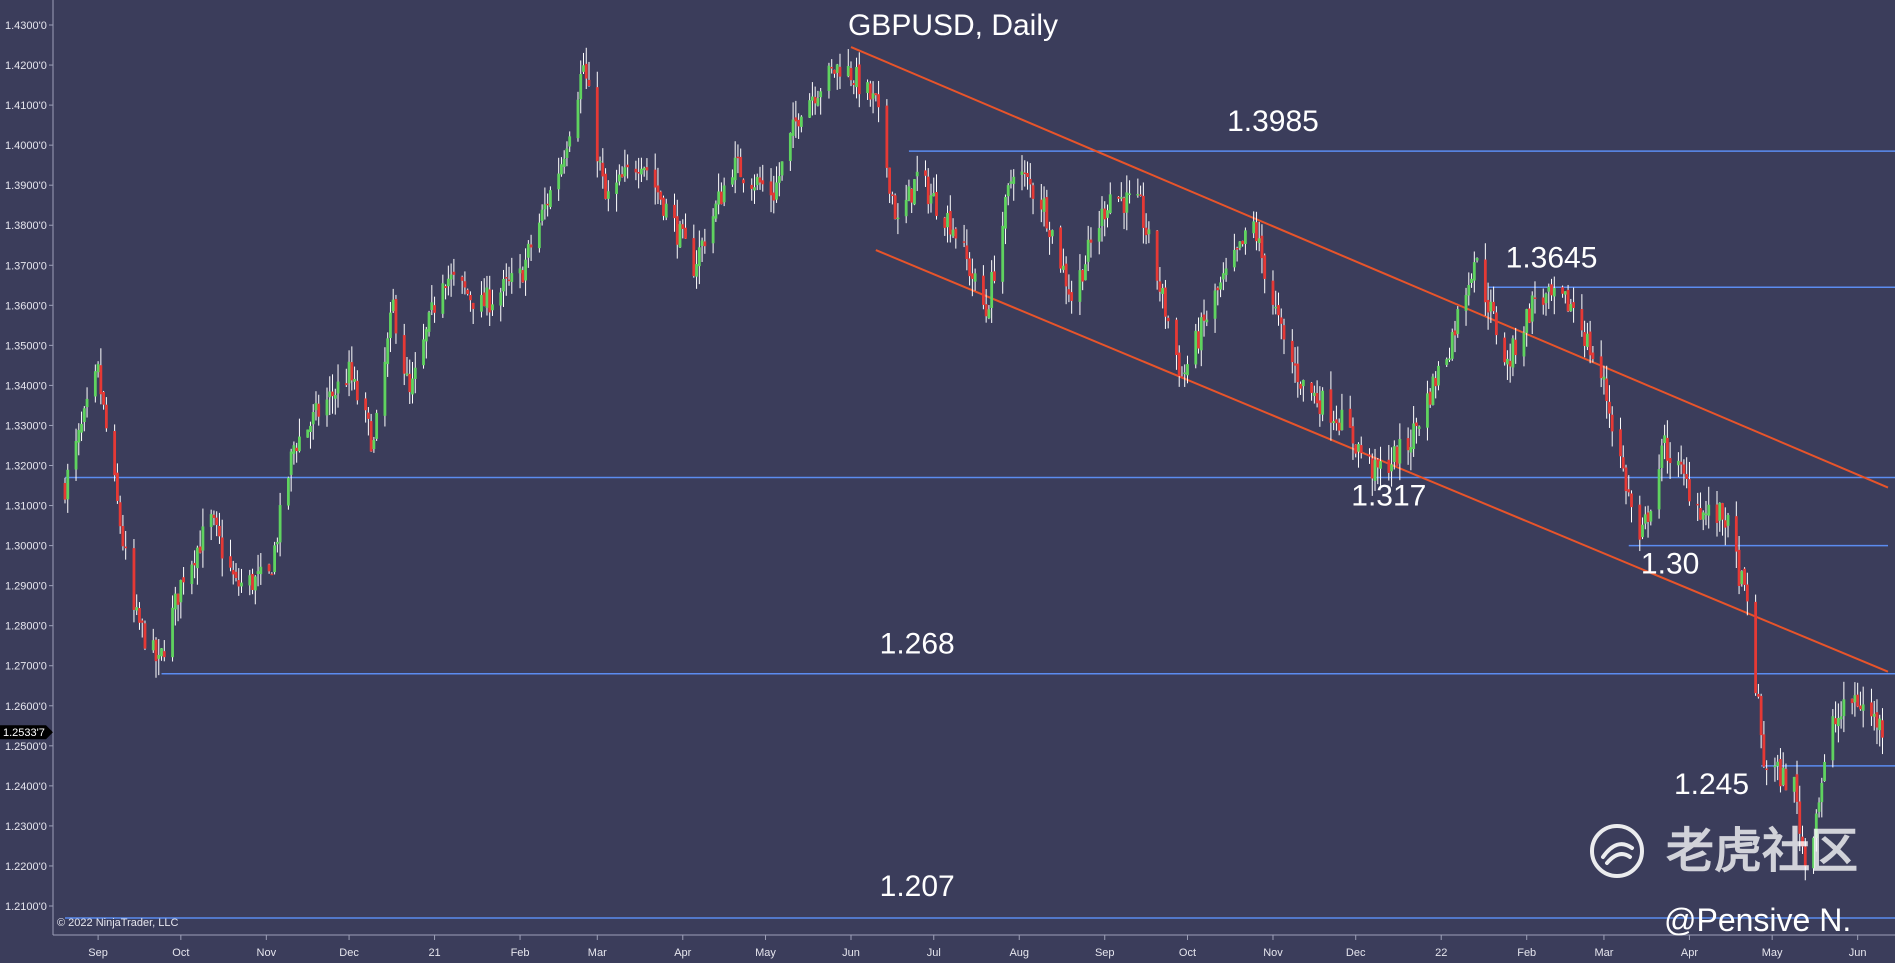 The height and width of the screenshot is (963, 1895). What do you see at coordinates (26, 907) in the screenshot?
I see `y-tick-label: 1.2100'0` at bounding box center [26, 907].